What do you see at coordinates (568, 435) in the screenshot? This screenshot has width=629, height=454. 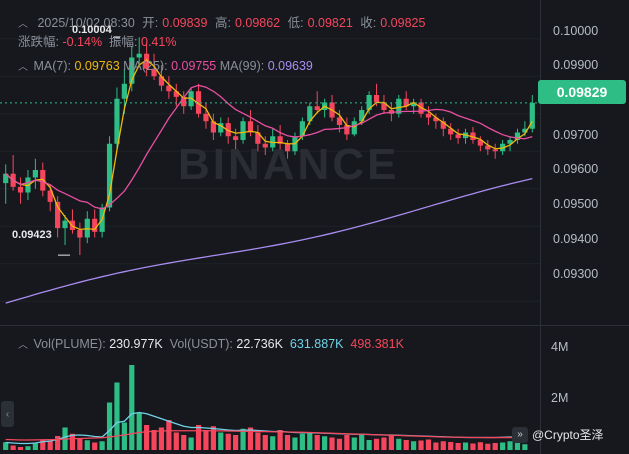 I see `credit-text: @Crypto圣泽` at bounding box center [568, 435].